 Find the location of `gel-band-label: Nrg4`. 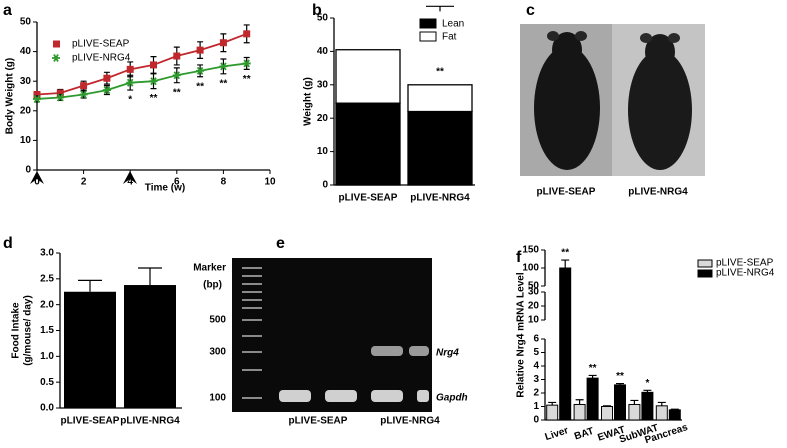

gel-band-label: Nrg4 is located at coordinates (447, 353).